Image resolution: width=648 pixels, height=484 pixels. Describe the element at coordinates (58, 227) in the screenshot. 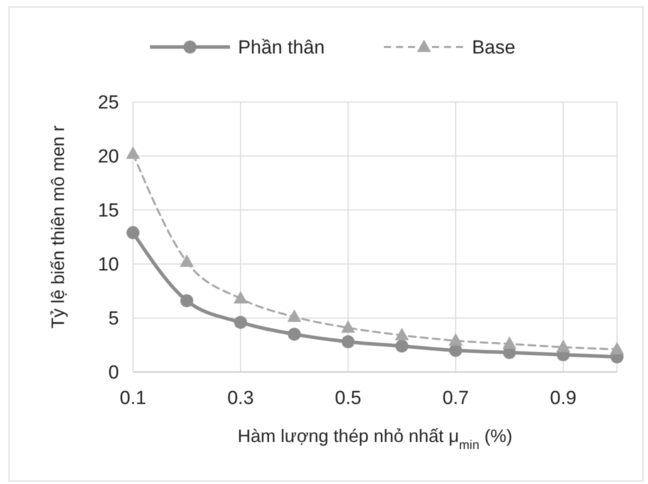

I see `y-axis-title: Tỷ lệ biến thiên mô men r` at that location.